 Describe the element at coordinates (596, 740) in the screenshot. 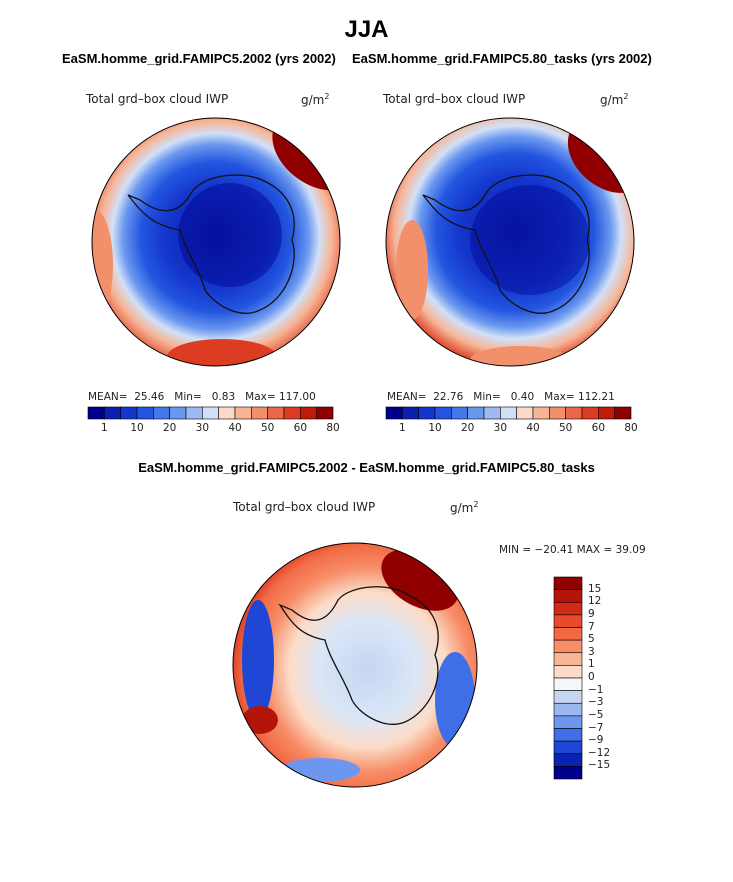

I see `colorbar-tick-label: −9` at that location.